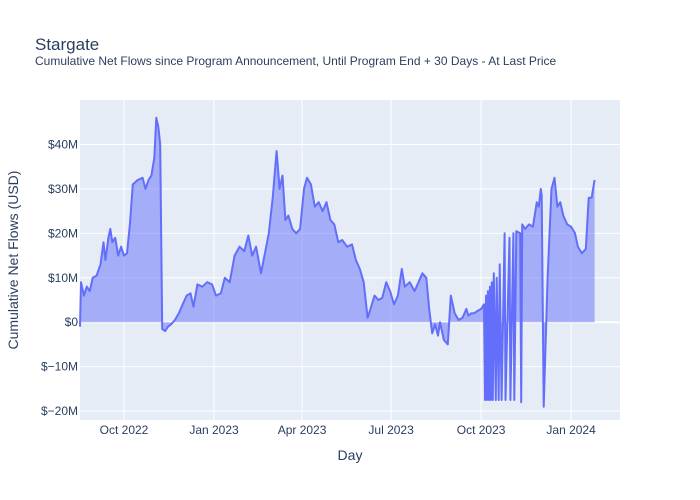 The height and width of the screenshot is (500, 700). Describe the element at coordinates (72, 322) in the screenshot. I see `y-tick-label: $0` at that location.